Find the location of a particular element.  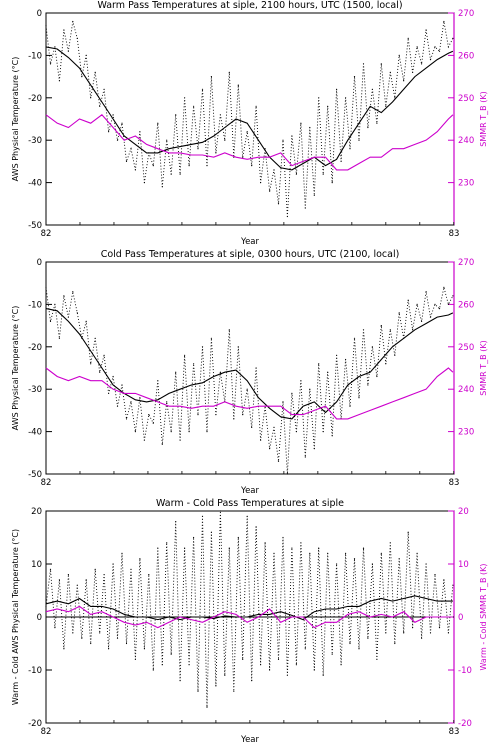

y2-tick-label: 230 is located at coordinates (466, 184).